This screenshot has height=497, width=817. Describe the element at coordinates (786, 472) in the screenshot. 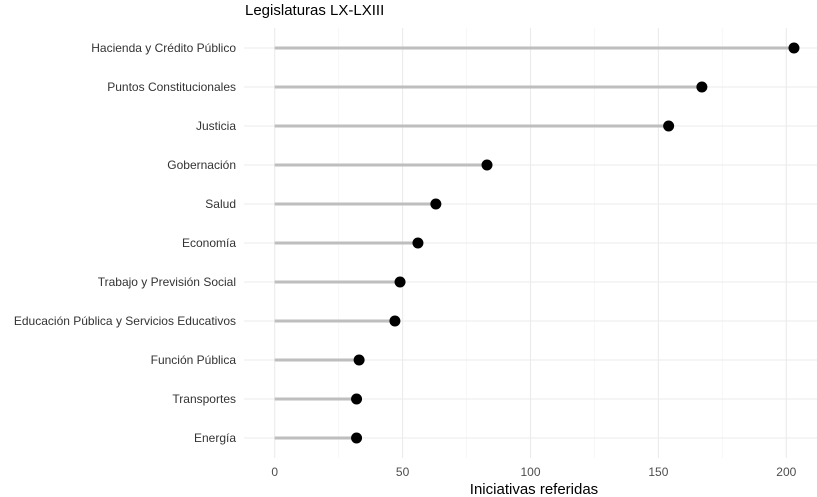

I see `x-tick-label: 200` at that location.